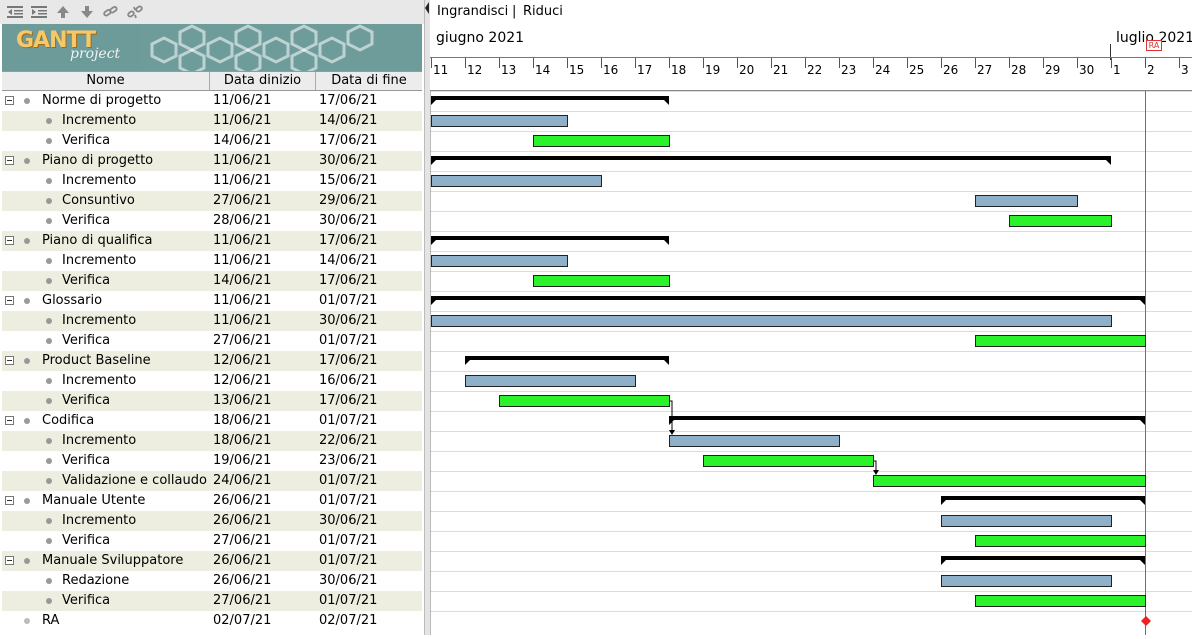 The height and width of the screenshot is (639, 1192). What do you see at coordinates (212, 461) in the screenshot?
I see `task-row: Verifica 19/06/21 23/06/21` at bounding box center [212, 461].